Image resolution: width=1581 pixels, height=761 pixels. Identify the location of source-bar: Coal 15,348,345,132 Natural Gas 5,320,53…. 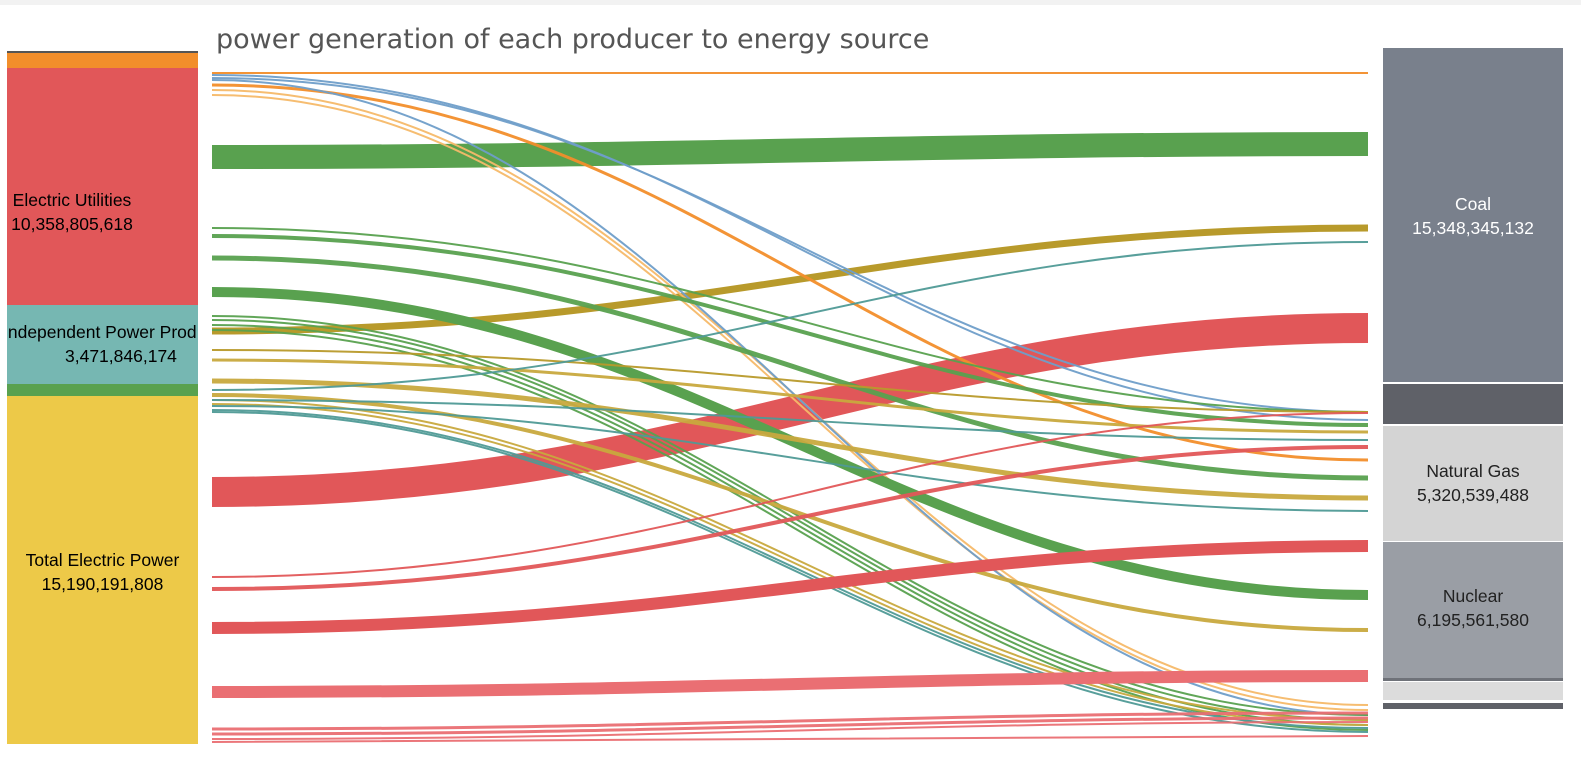
(1473, 380).